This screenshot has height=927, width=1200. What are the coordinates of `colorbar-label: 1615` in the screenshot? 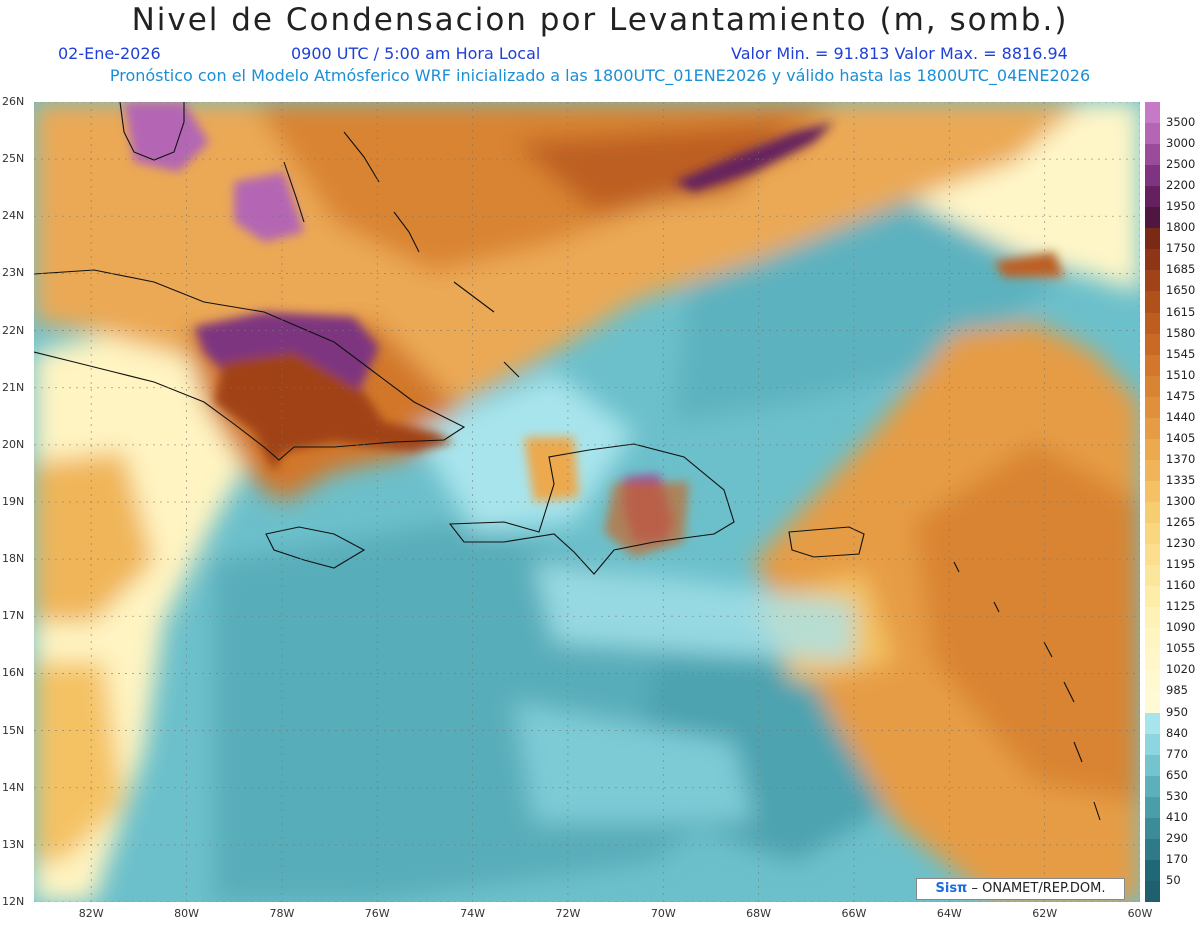 It's located at (1180, 312).